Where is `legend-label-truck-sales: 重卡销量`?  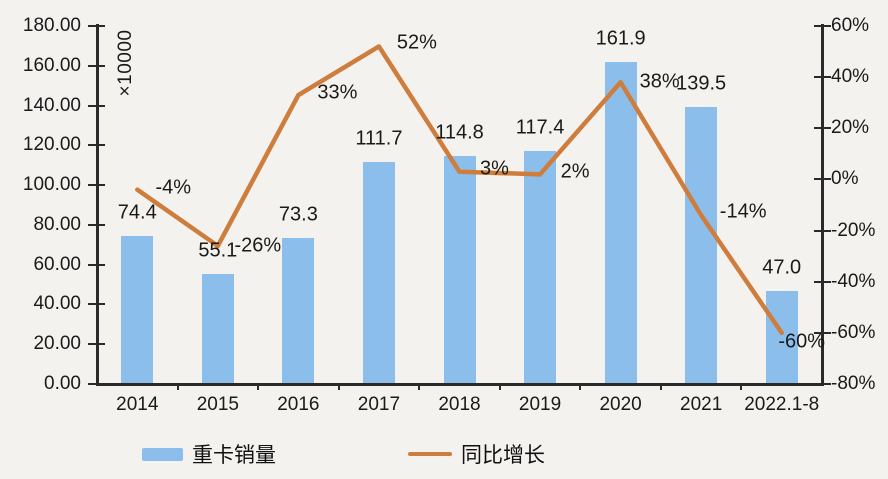
legend-label-truck-sales: 重卡销量 is located at coordinates (234, 455).